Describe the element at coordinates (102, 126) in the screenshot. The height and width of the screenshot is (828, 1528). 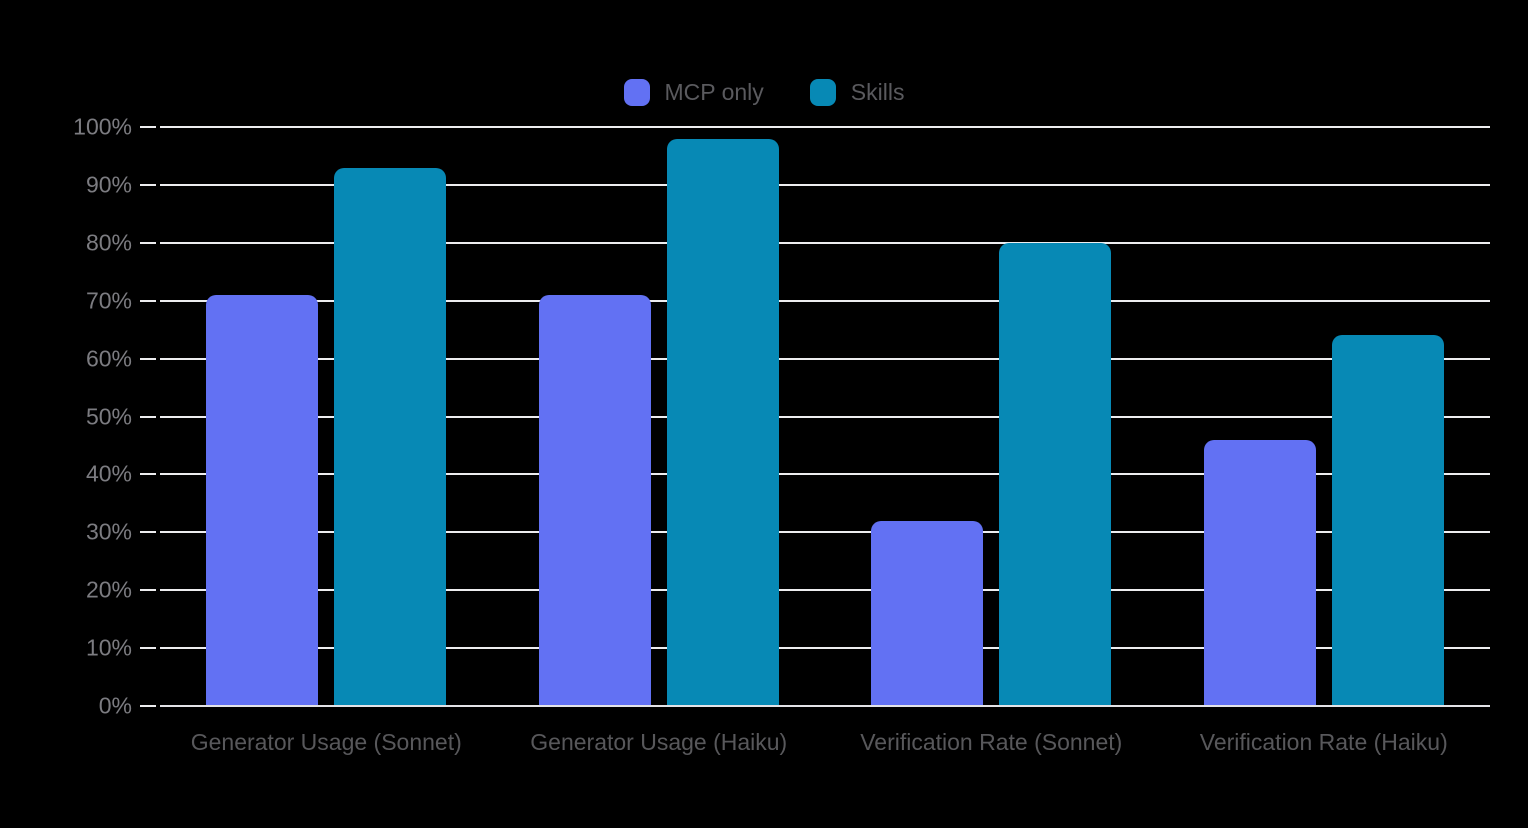
I see `y-axis-tick-label: 100%` at that location.